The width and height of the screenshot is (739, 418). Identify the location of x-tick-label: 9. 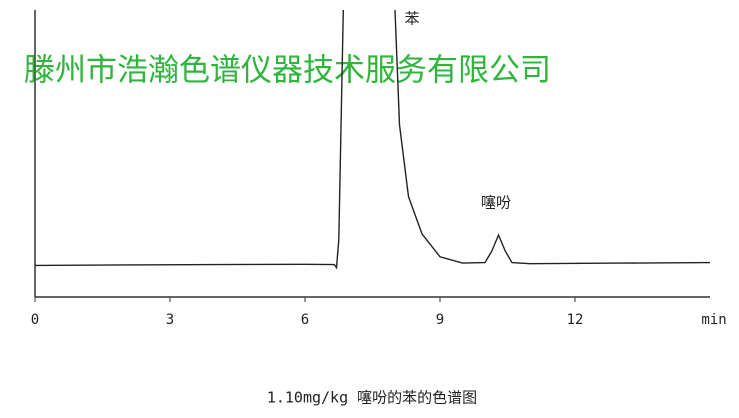
(440, 320).